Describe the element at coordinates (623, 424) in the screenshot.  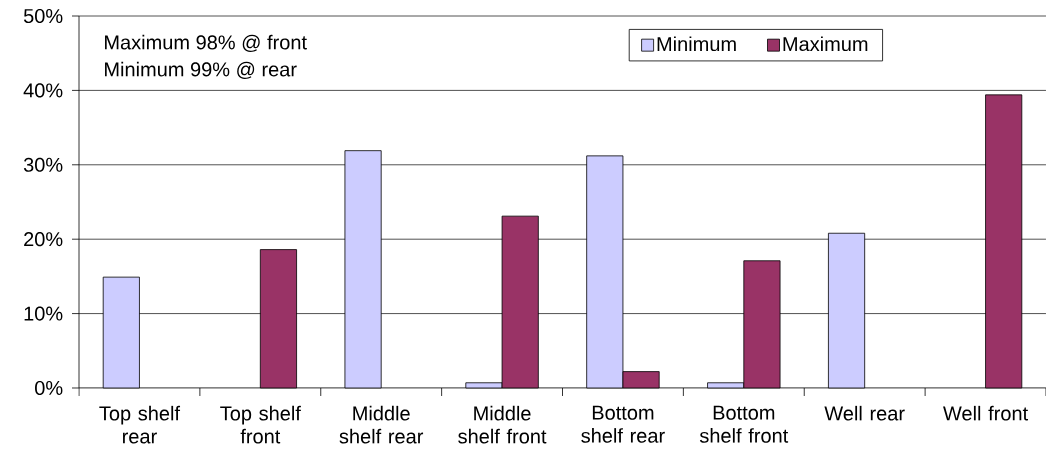
I see `x-tick-label: Bottom shelf rear` at that location.